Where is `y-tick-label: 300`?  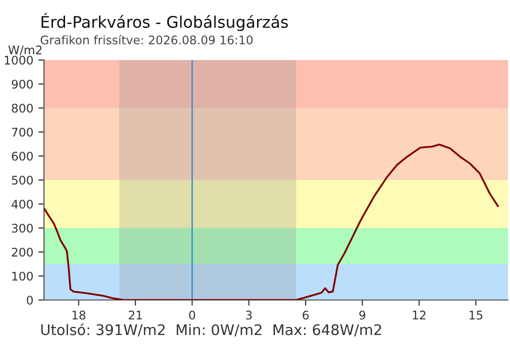
y-tick-label: 300 is located at coordinates (22, 228).